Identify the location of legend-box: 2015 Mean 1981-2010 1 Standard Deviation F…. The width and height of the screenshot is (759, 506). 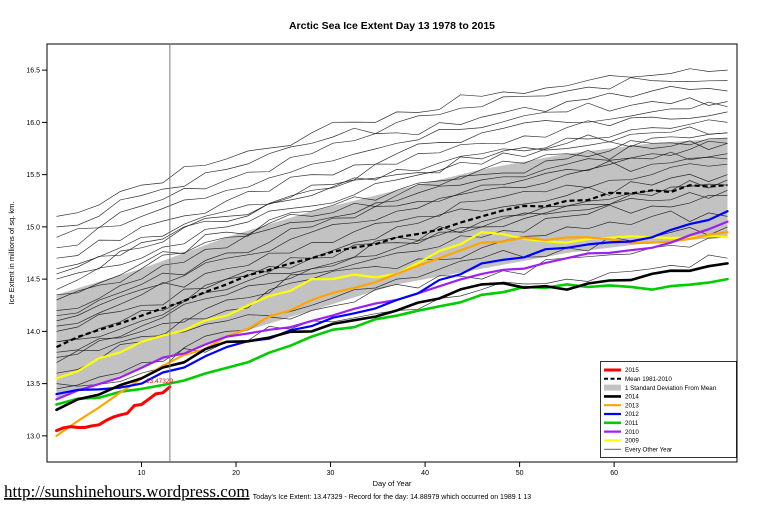
(668, 409).